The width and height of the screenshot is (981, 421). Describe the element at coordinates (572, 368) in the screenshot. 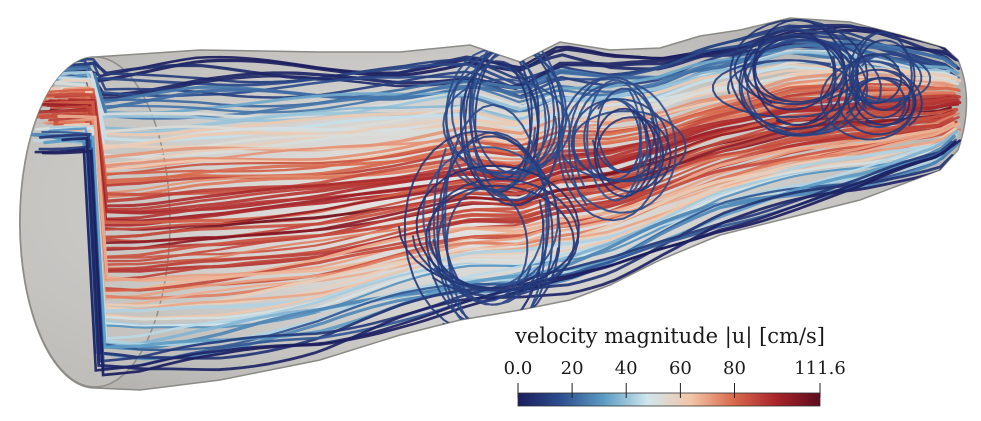

I see `colorbar-tick-label: 20` at that location.